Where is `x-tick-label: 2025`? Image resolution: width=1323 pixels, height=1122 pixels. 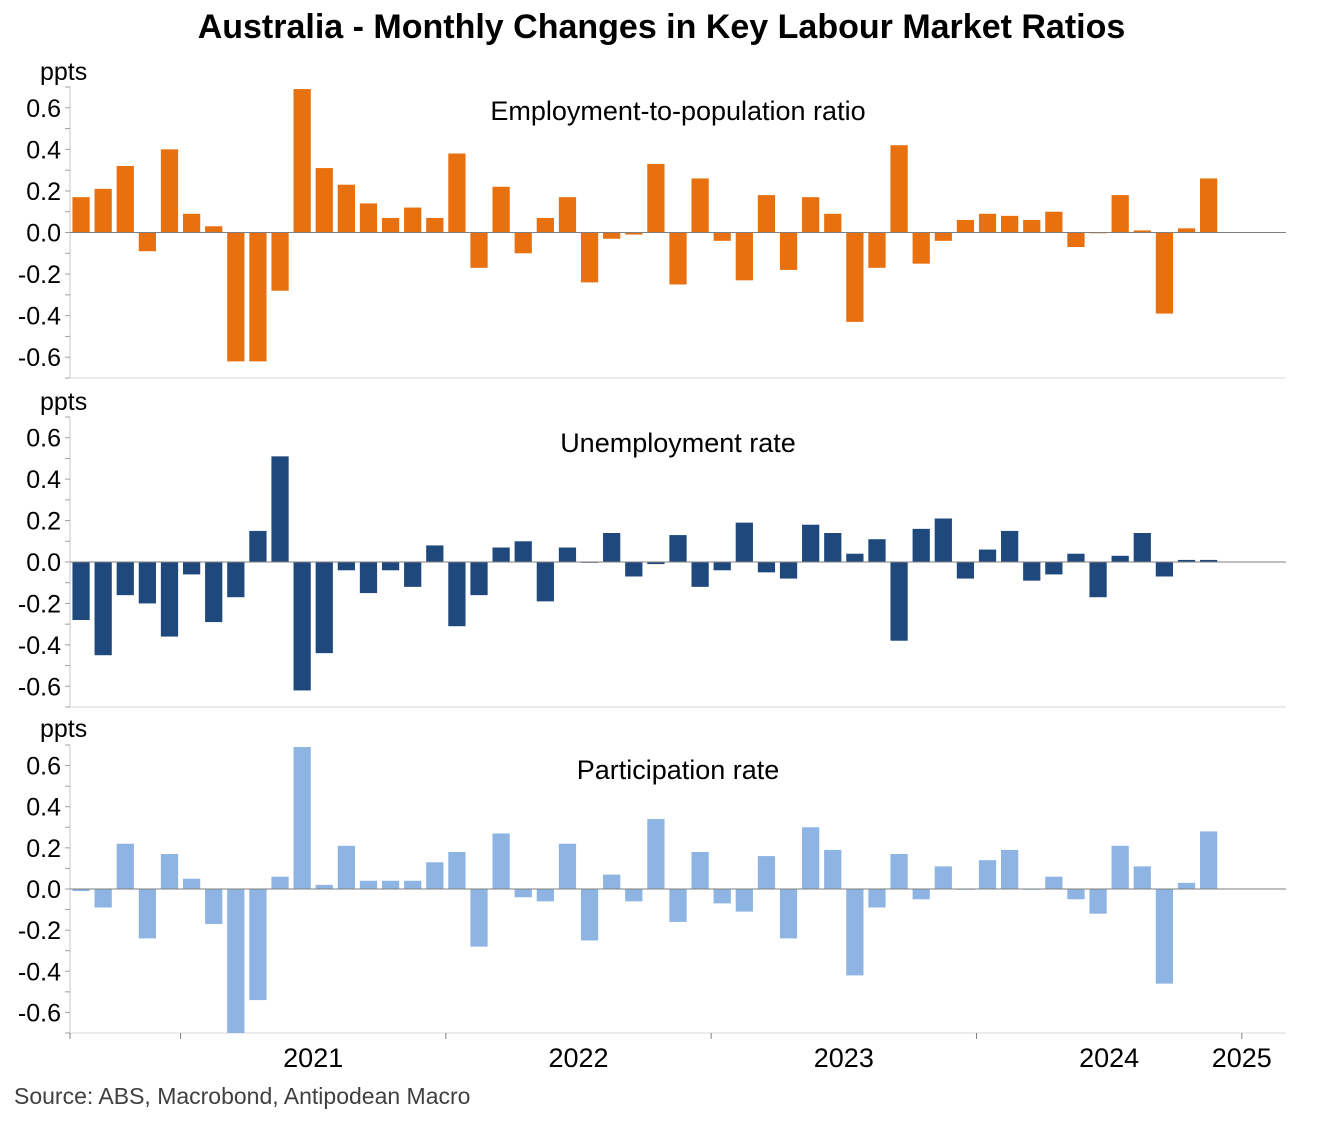
x-tick-label: 2025 is located at coordinates (1242, 1058).